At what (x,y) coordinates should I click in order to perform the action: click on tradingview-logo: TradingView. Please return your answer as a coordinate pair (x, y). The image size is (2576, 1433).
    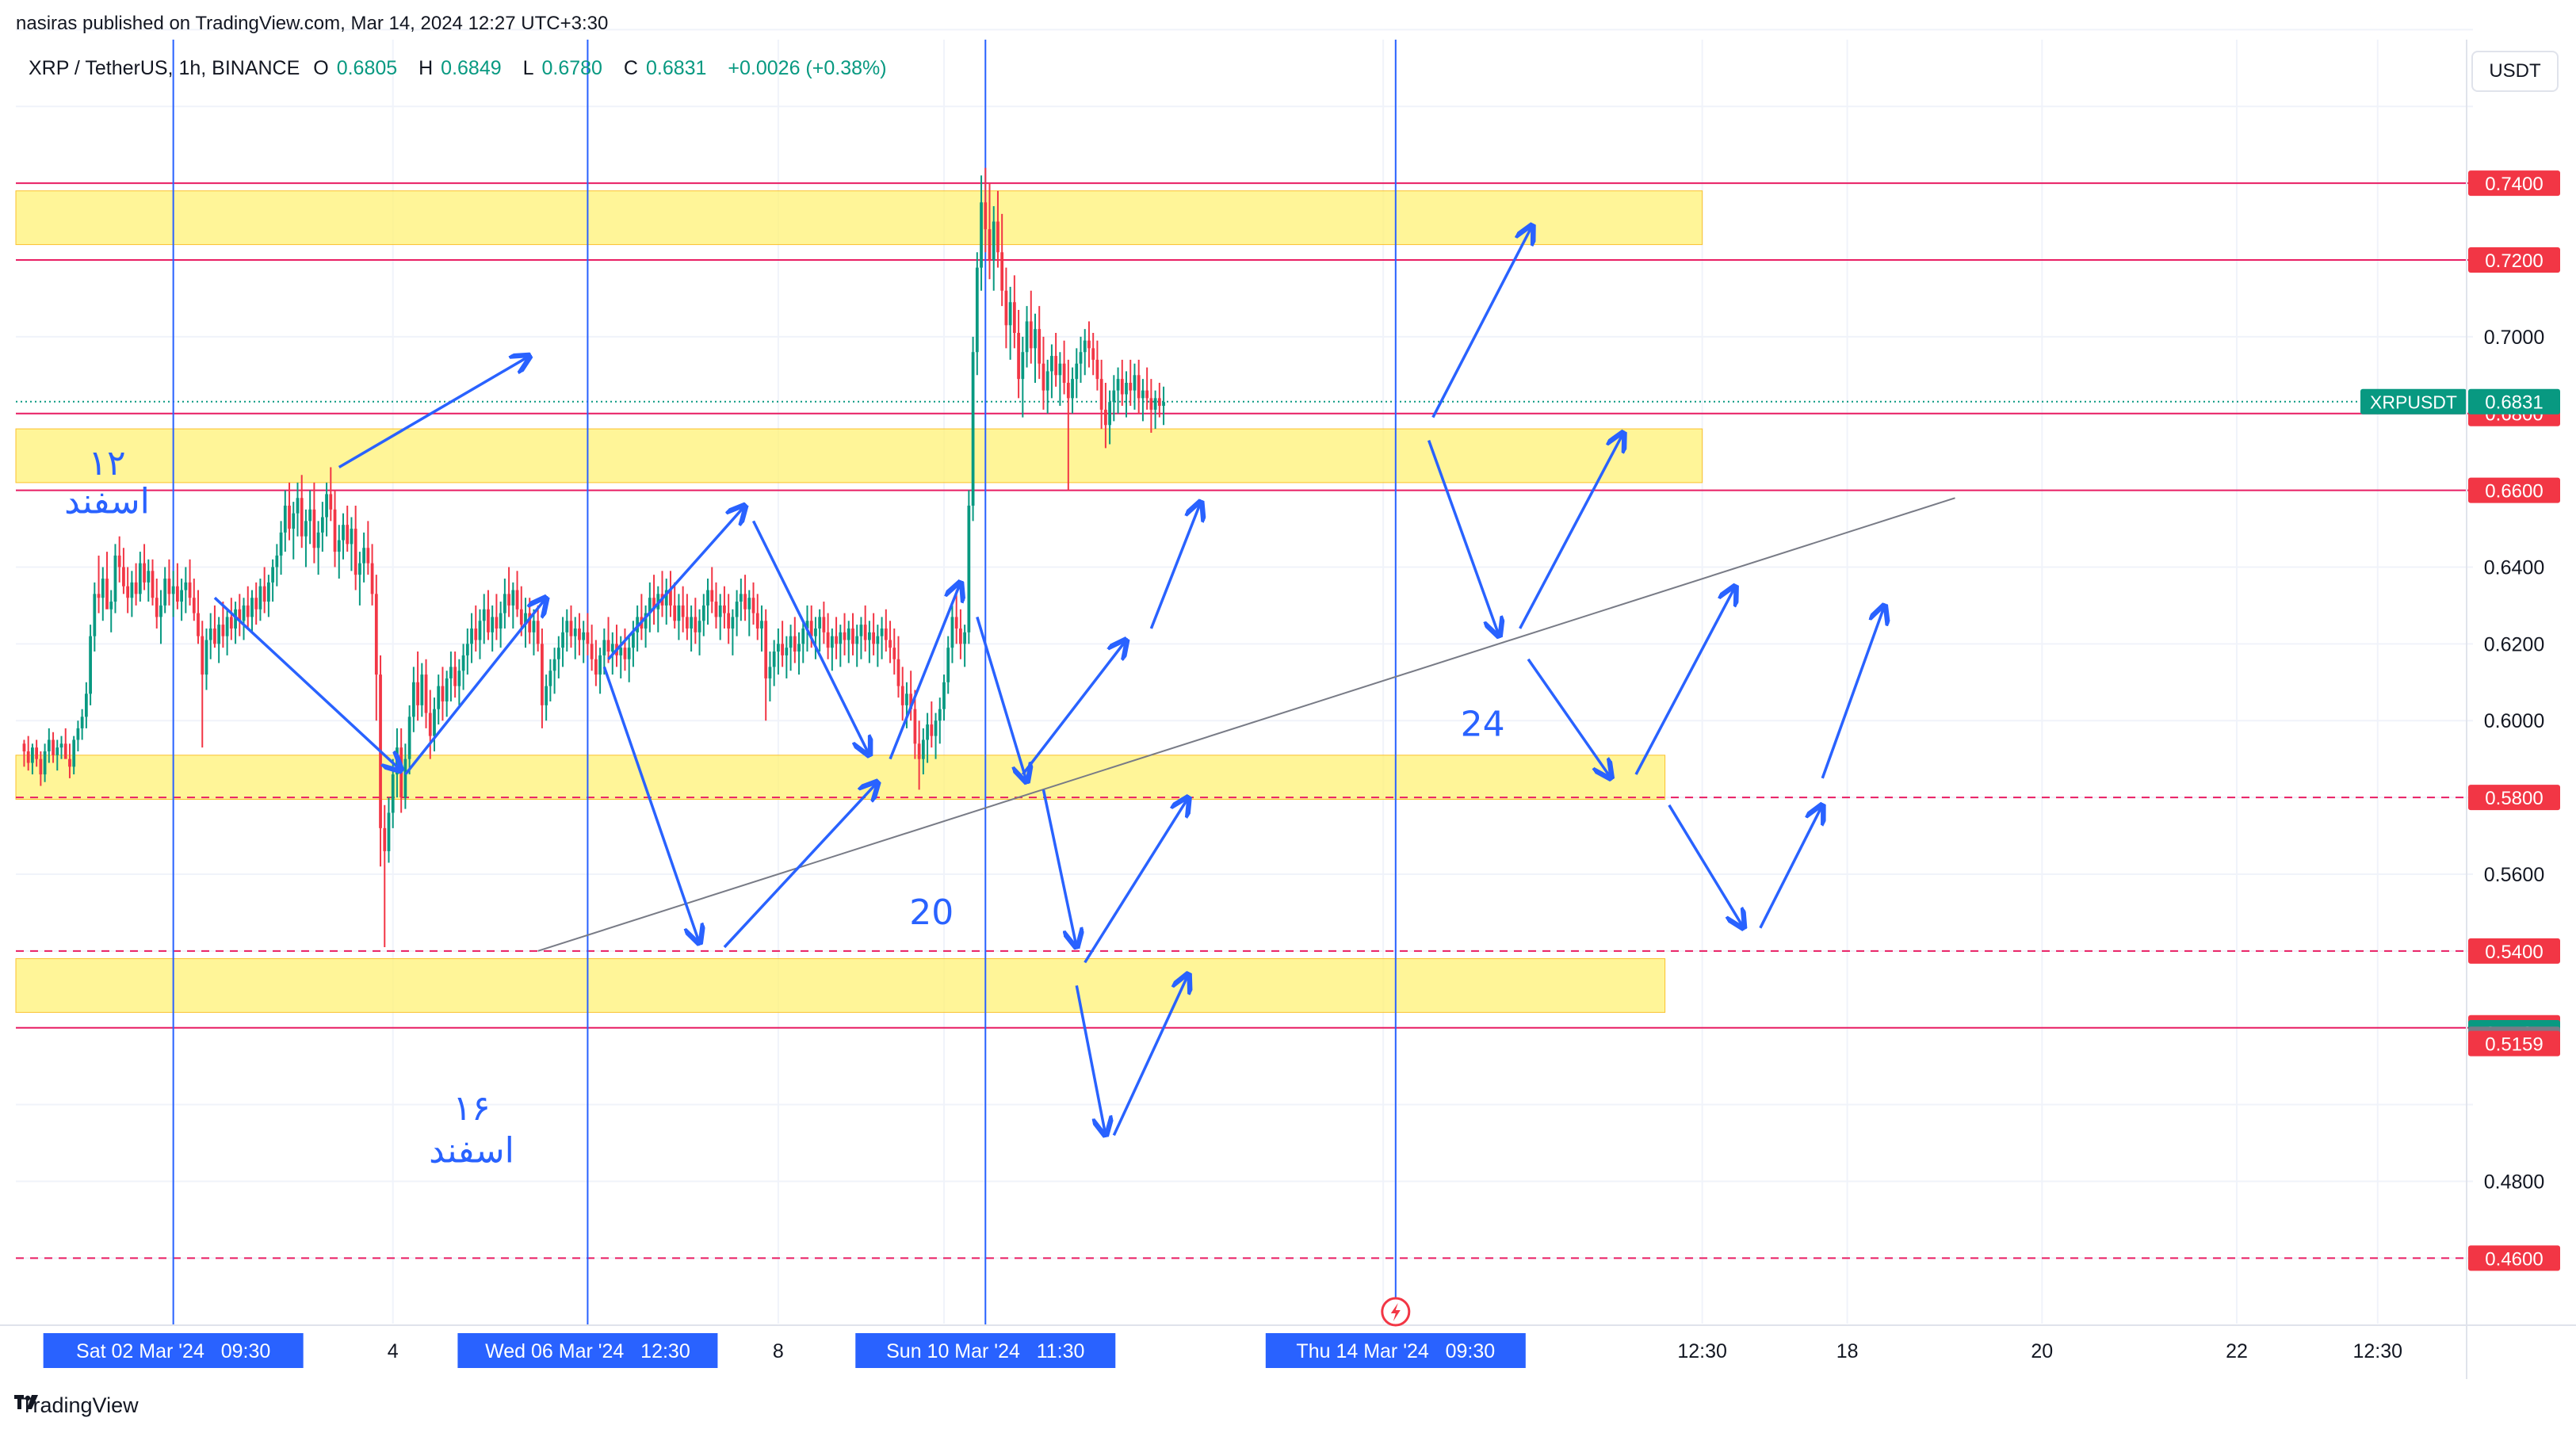
    Looking at the image, I should click on (76, 1405).